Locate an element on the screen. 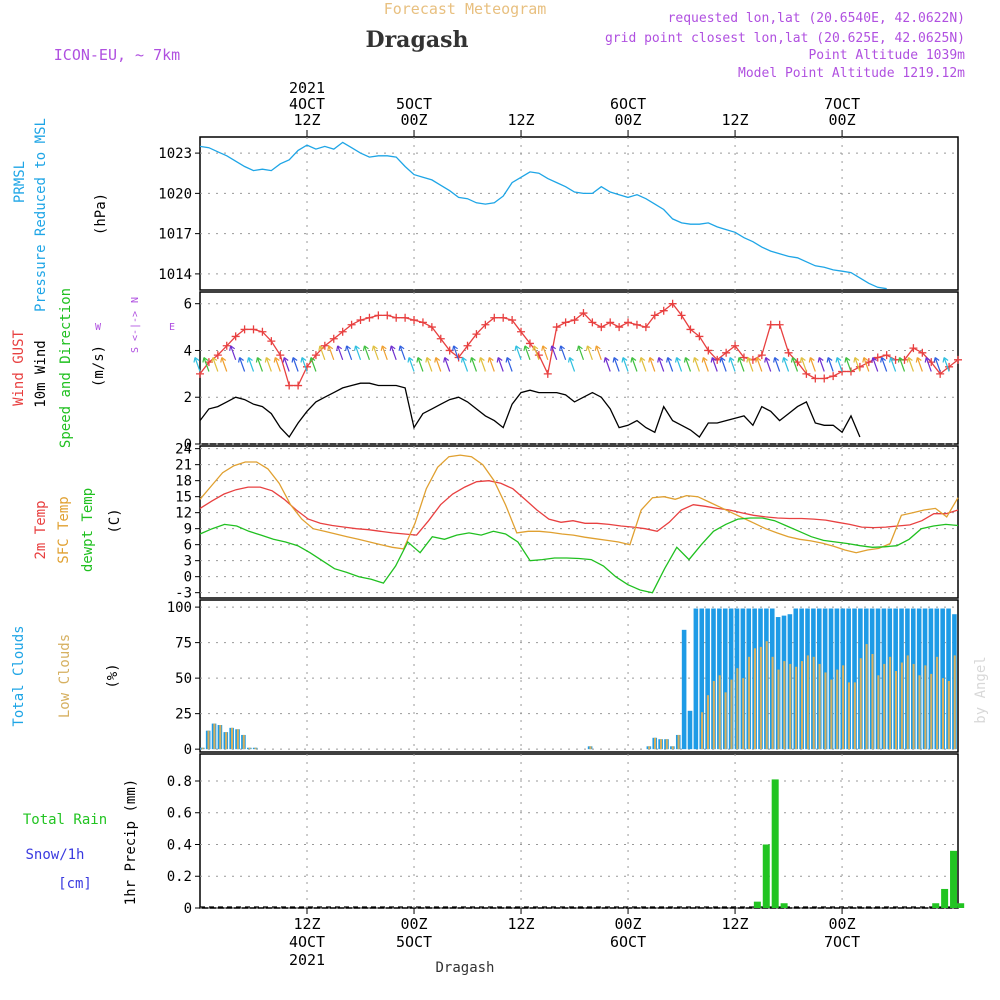 The image size is (1000, 1000). temp-ylabel-2: SFC Temp is located at coordinates (64, 529).